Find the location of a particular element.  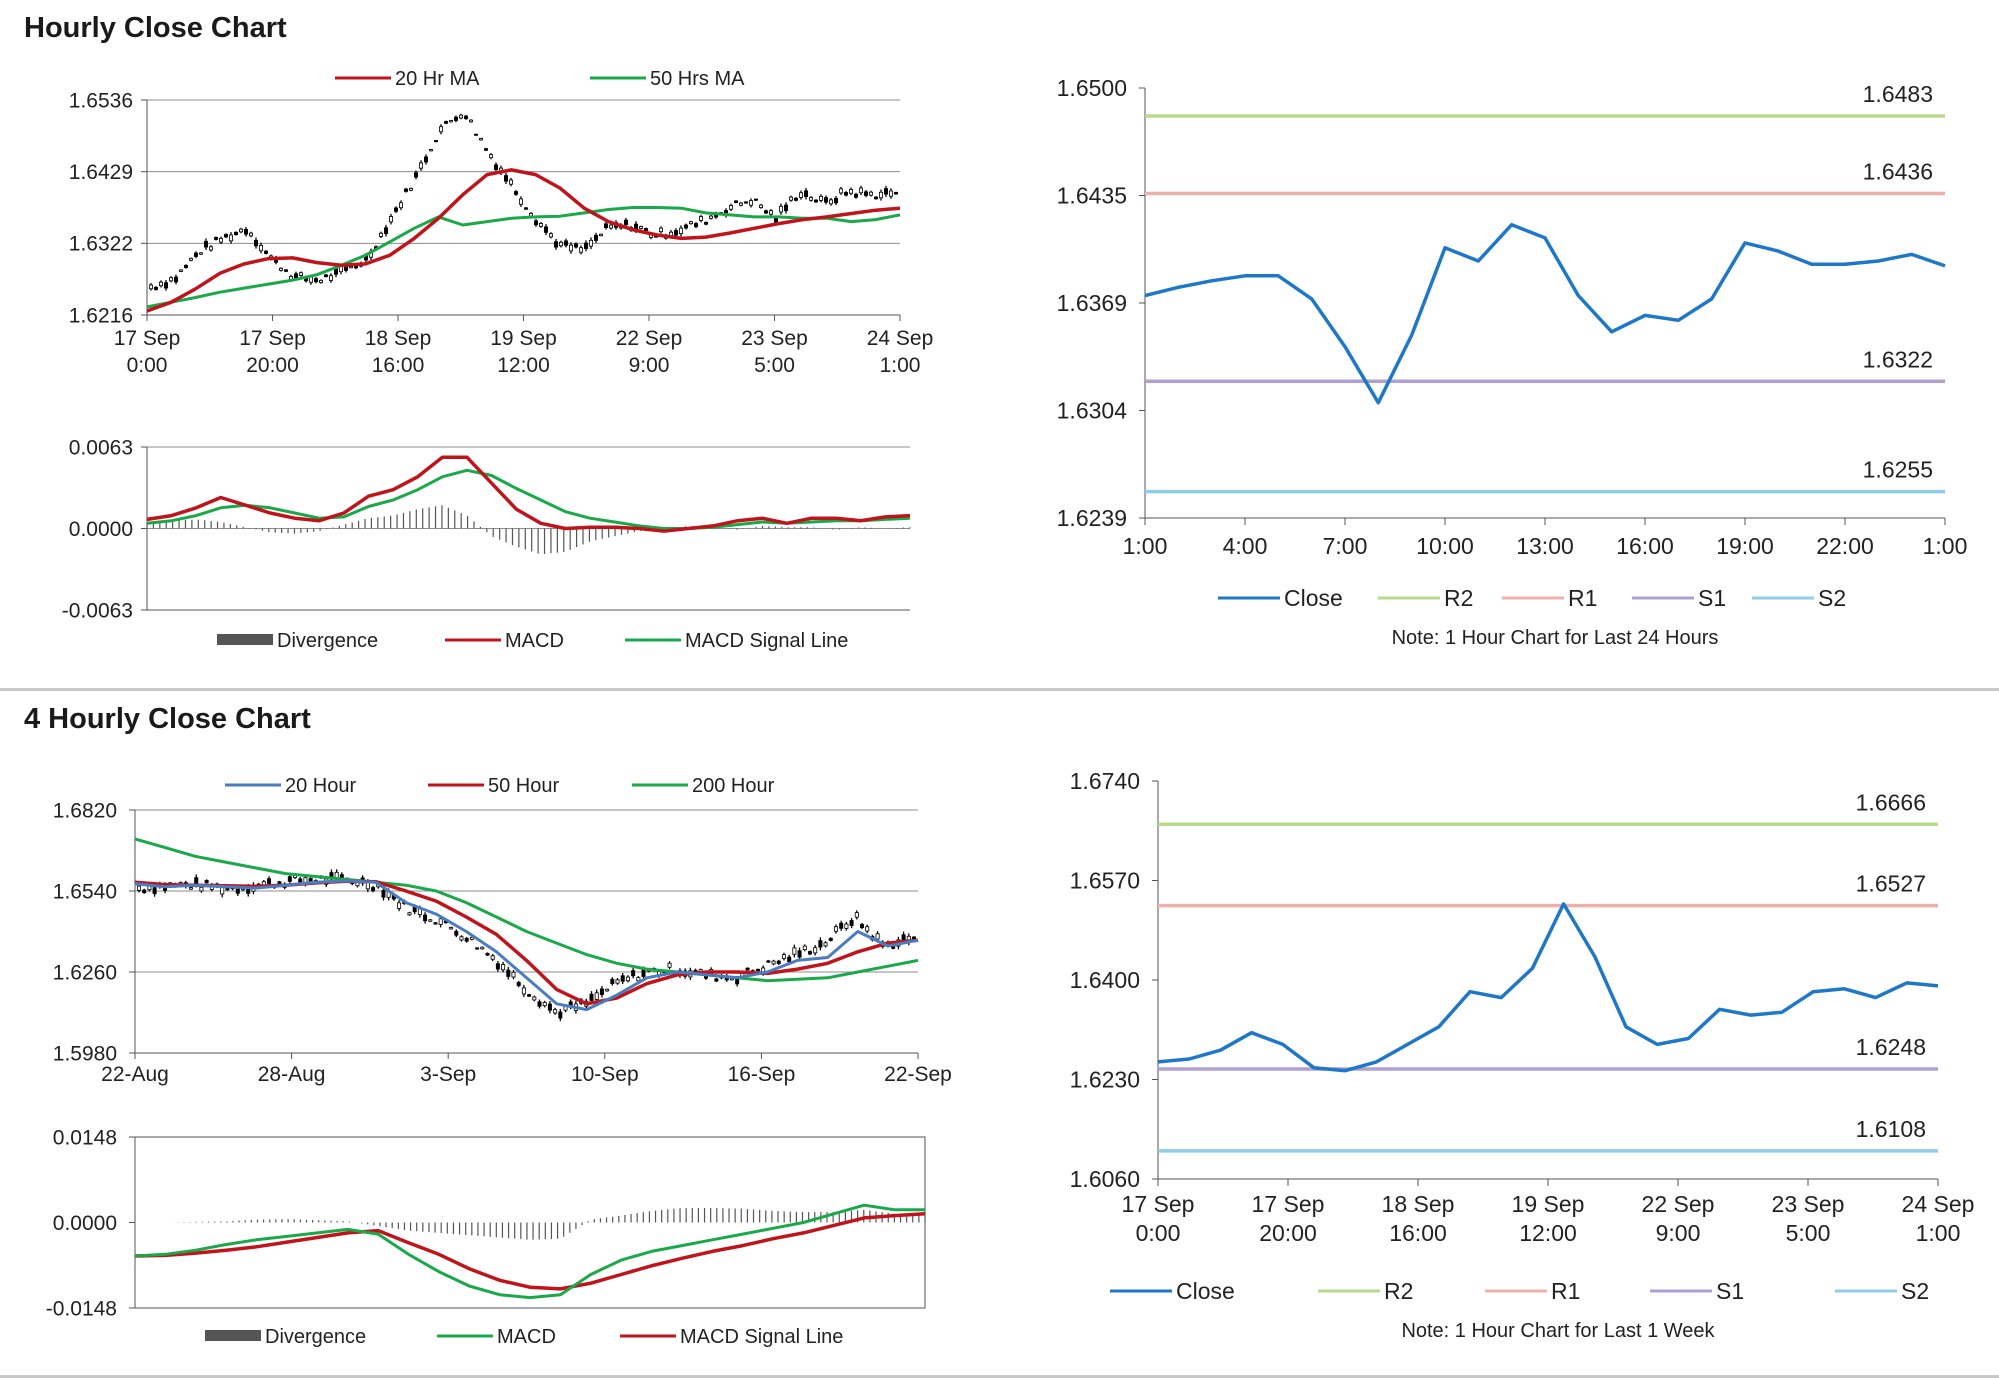

legend-label-close: Close is located at coordinates (1313, 598).